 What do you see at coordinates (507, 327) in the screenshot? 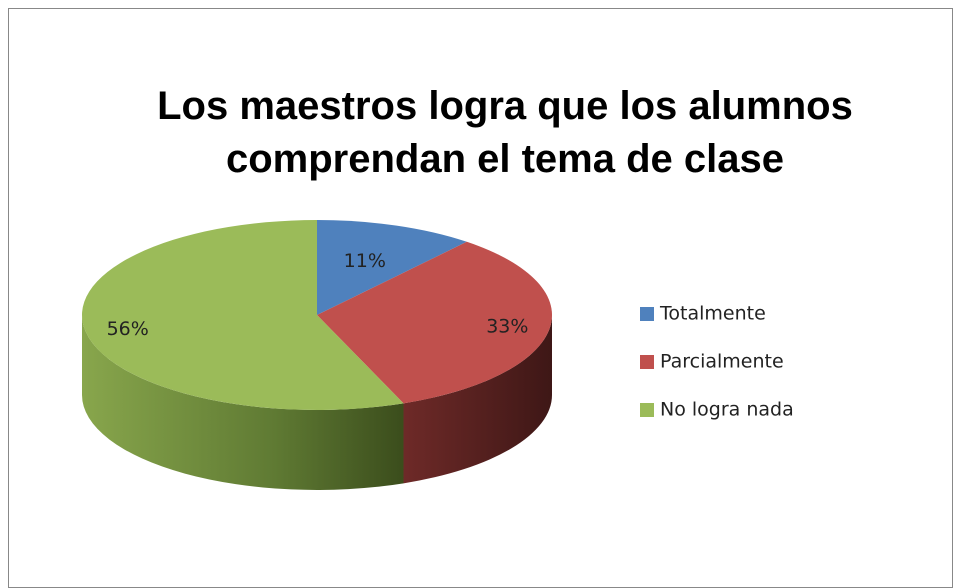
I see `data-label: 33%` at bounding box center [507, 327].